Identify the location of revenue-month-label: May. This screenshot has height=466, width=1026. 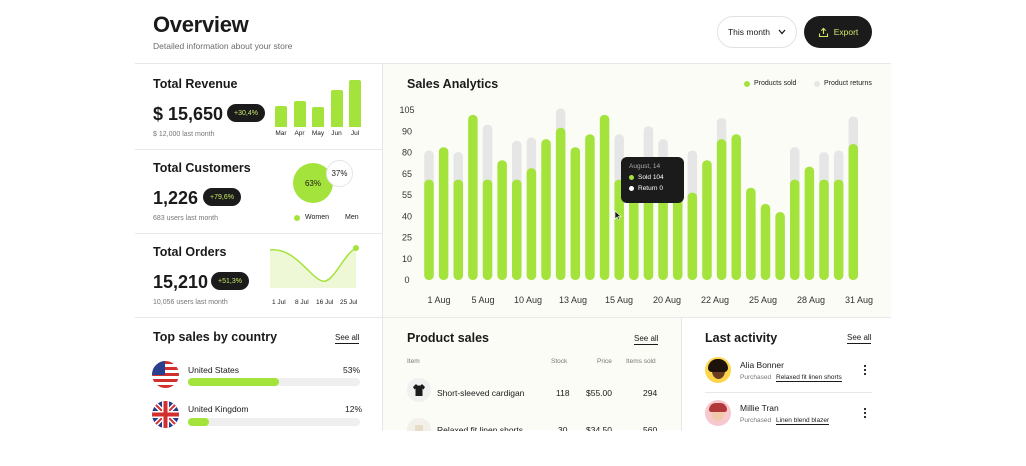
(318, 133).